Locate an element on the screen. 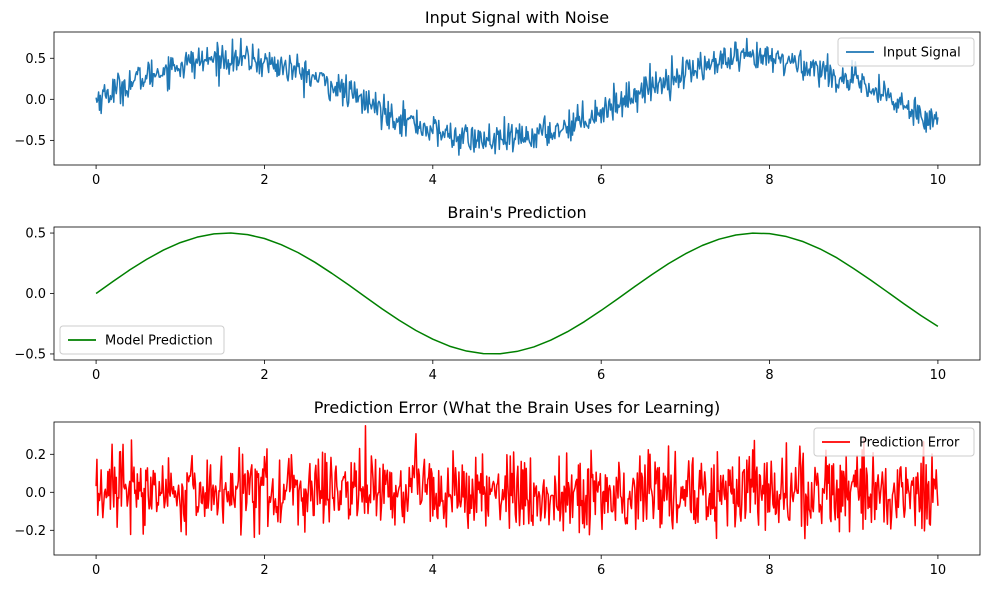 The image size is (989, 590). legend: Model Prediction is located at coordinates (142, 340).